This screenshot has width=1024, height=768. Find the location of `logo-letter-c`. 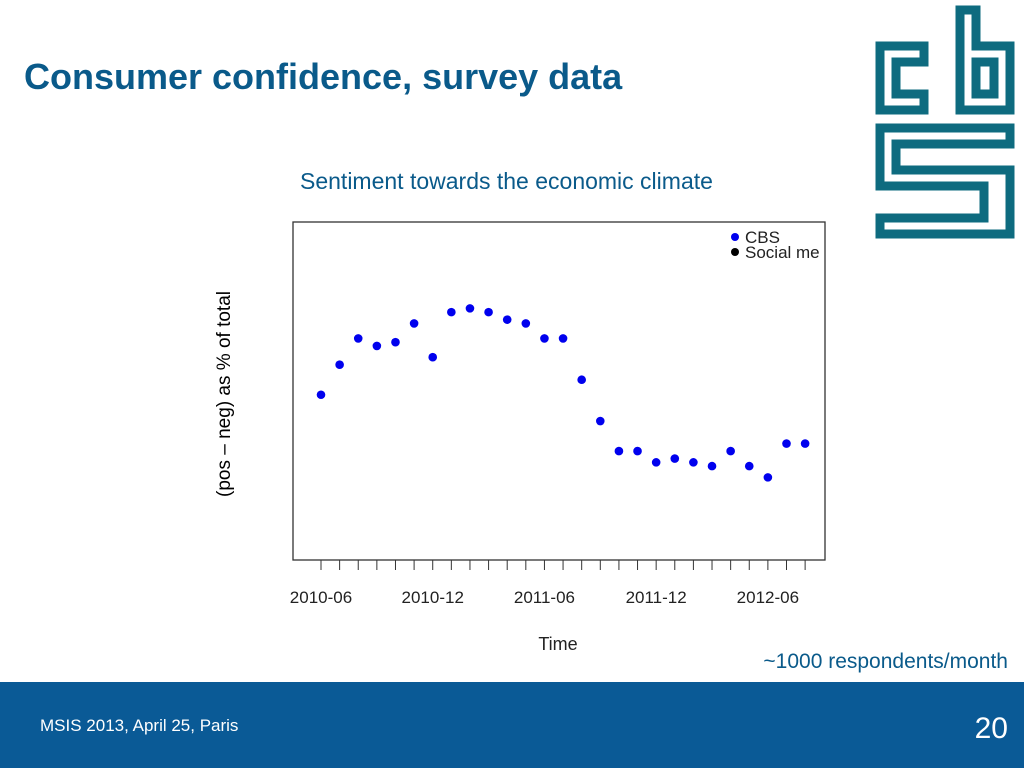

logo-letter-c is located at coordinates (902, 78).